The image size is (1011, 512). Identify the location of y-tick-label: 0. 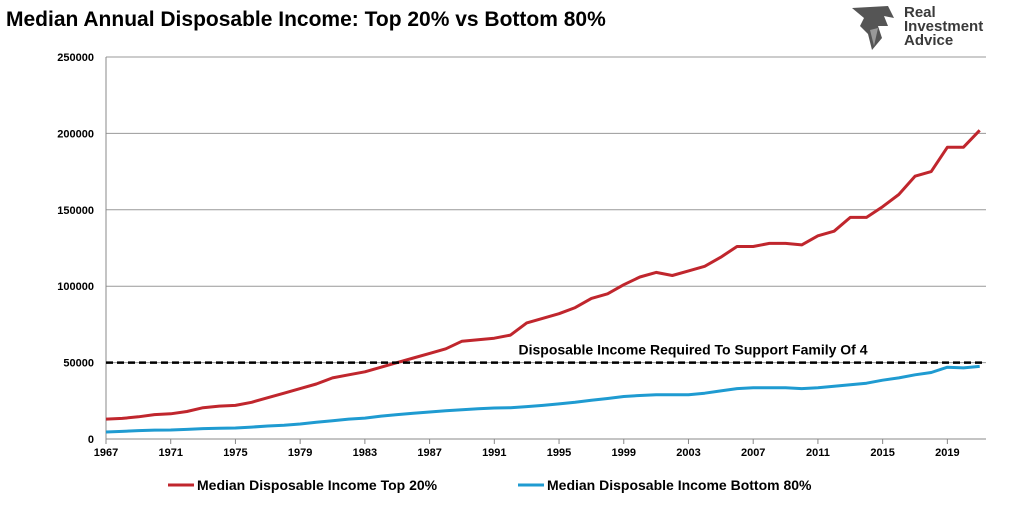
(91, 440).